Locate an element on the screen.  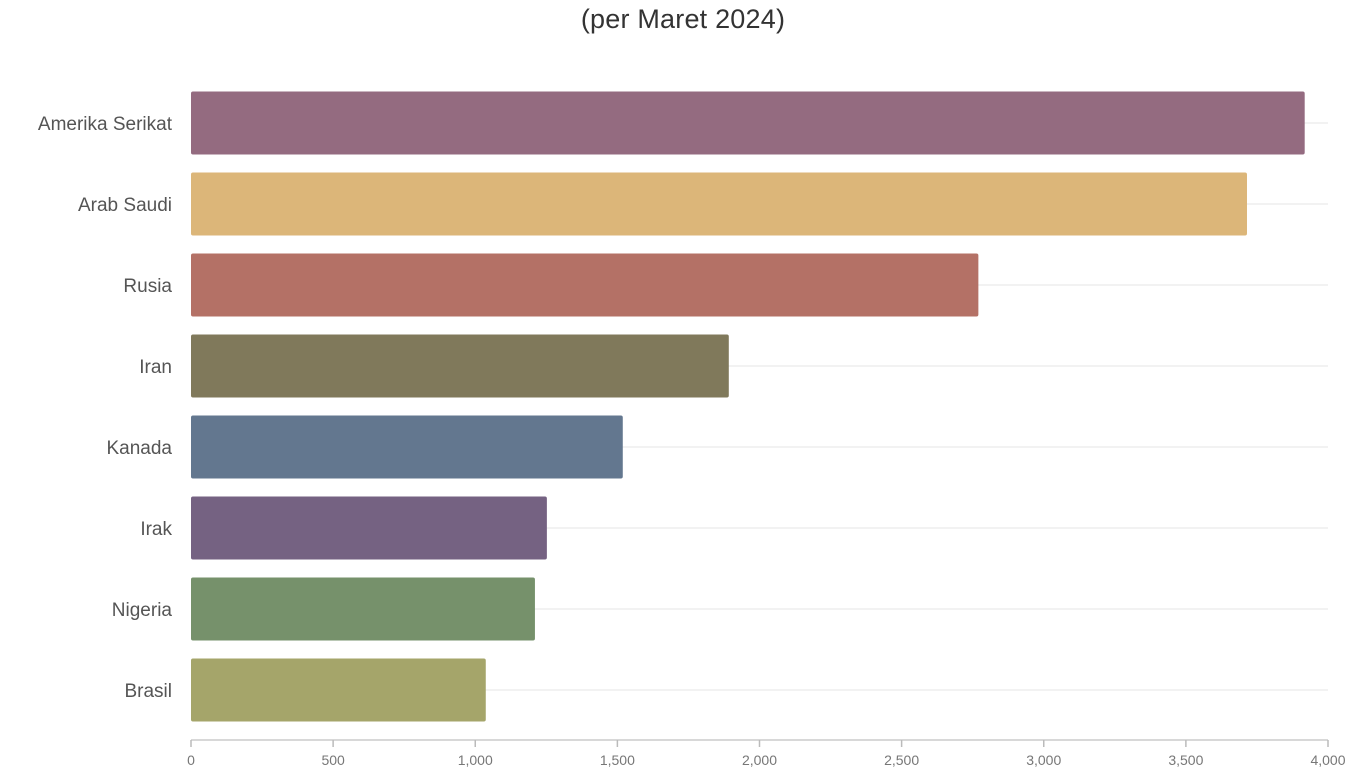
category-label: Irak is located at coordinates (156, 529).